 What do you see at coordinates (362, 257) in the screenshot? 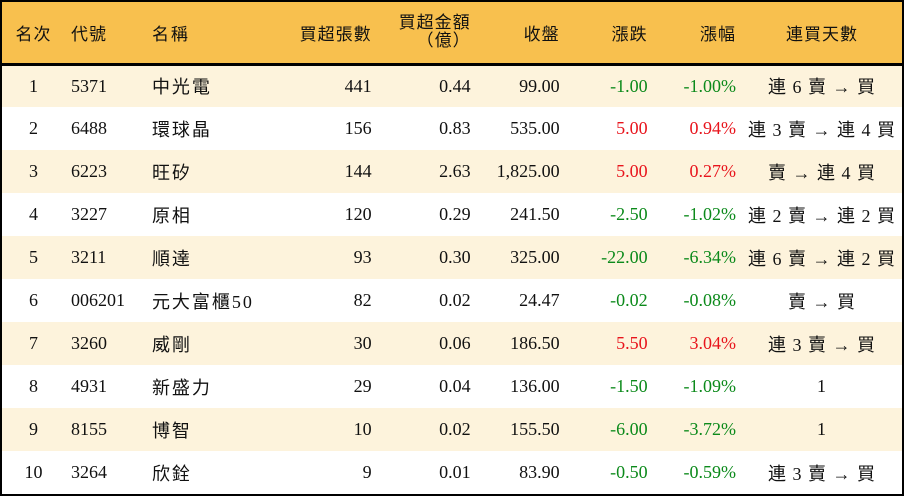
I see `cell-net-buy-lots: 93` at bounding box center [362, 257].